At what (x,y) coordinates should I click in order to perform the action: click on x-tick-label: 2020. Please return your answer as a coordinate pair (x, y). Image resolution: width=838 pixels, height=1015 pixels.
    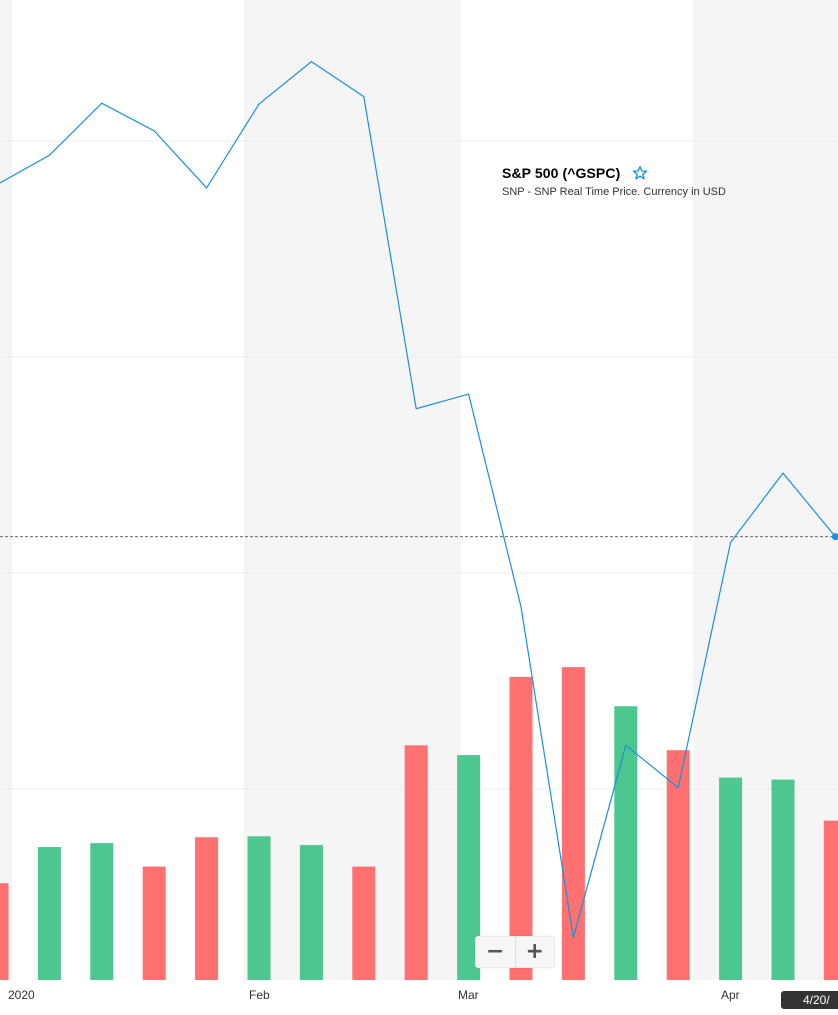
    Looking at the image, I should click on (21, 995).